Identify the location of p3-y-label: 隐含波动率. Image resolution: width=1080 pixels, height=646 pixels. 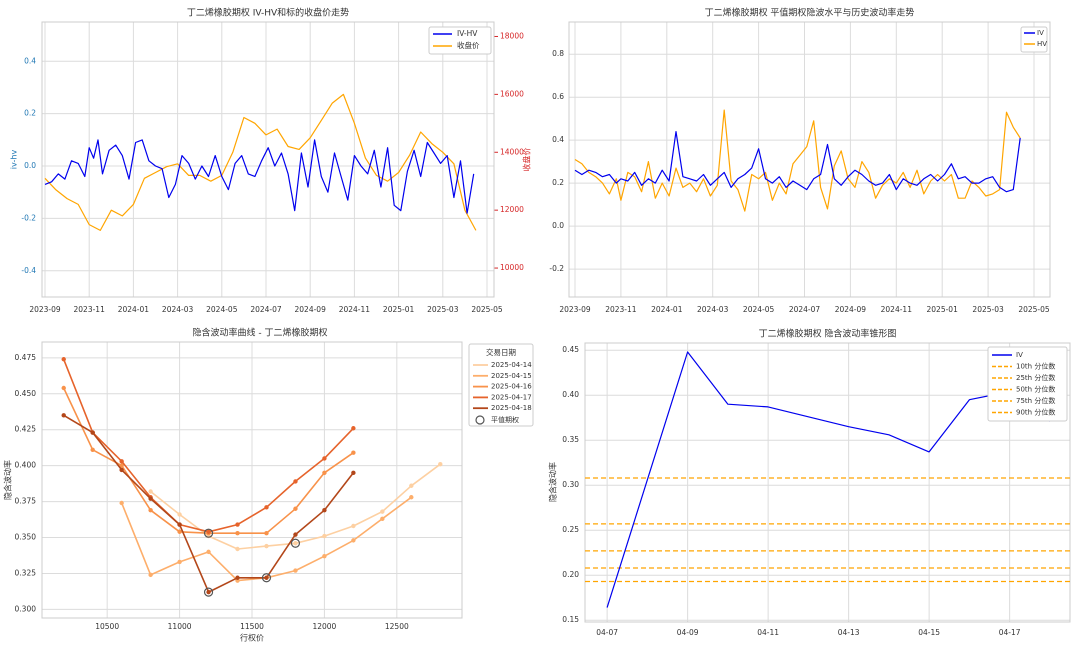
(8, 480).